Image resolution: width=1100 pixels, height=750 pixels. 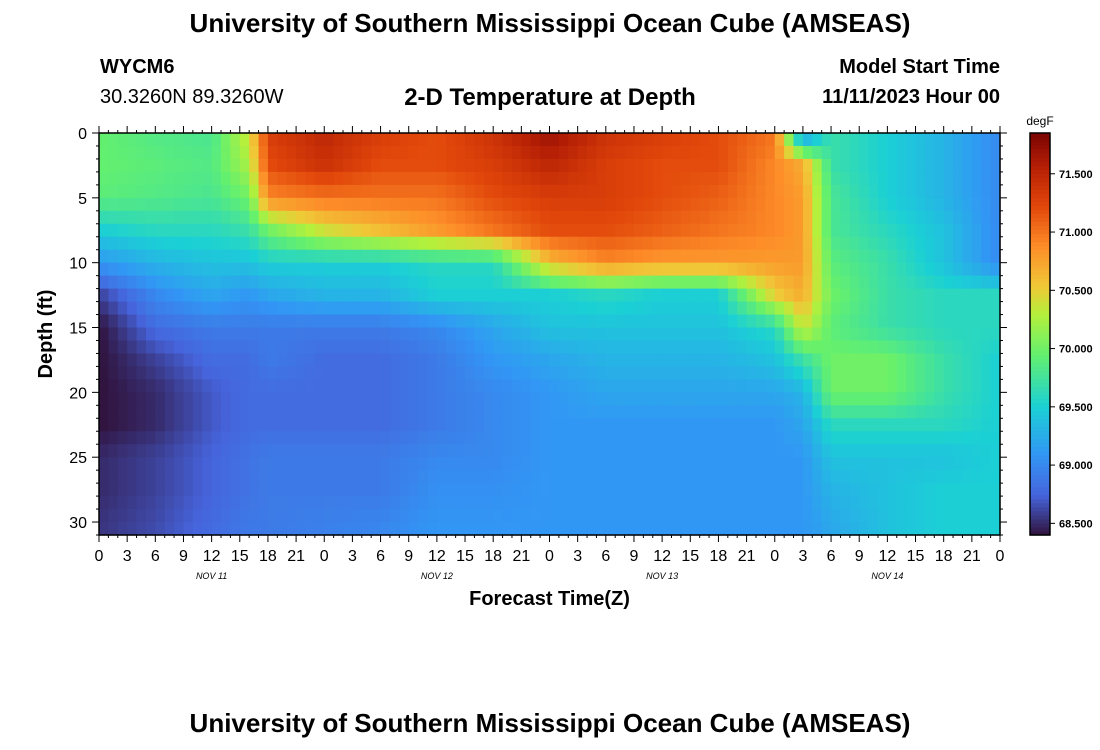 What do you see at coordinates (1076, 350) in the screenshot?
I see `colorbar-tick-label: 70.000` at bounding box center [1076, 350].